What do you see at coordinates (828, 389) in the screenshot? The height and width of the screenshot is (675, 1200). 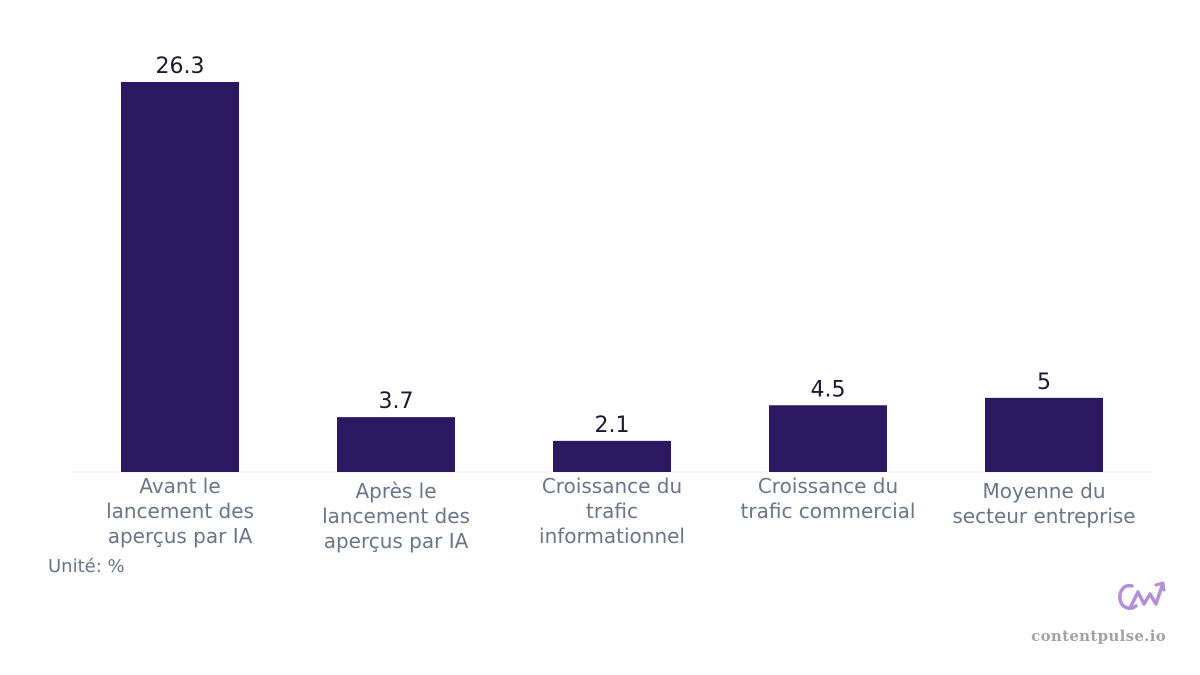 I see `value-label-4: 4.5` at bounding box center [828, 389].